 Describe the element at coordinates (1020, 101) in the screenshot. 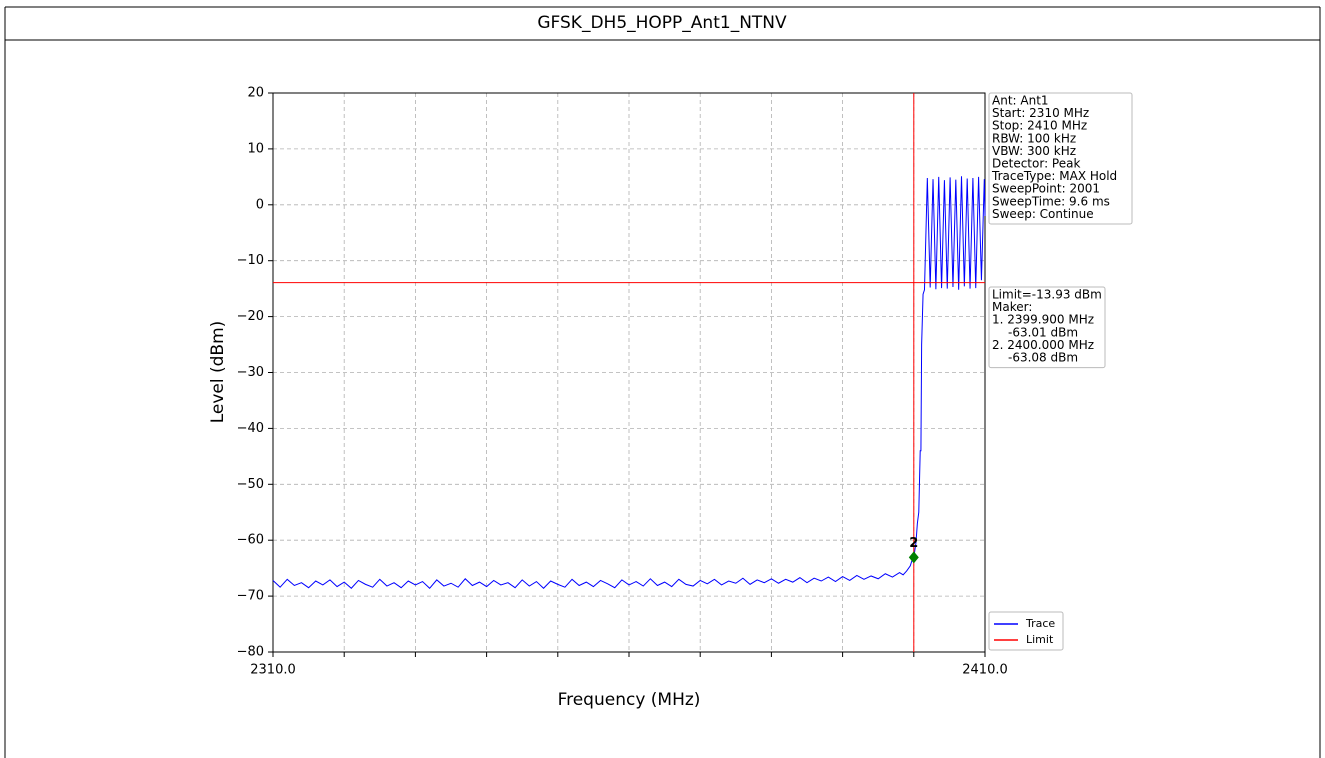

I see `info-text: Ant: Ant1` at that location.